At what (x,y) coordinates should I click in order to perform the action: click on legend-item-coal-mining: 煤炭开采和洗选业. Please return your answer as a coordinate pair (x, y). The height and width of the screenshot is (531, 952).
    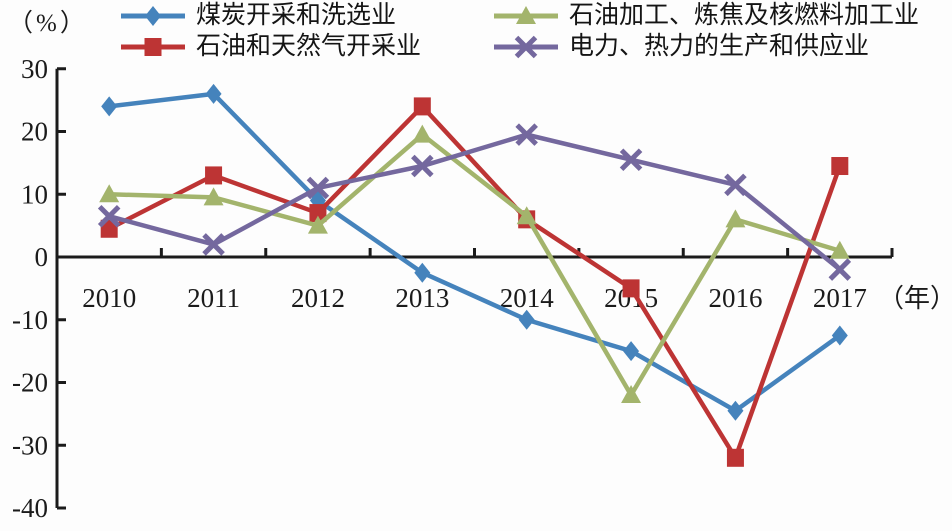
    Looking at the image, I should click on (257, 16).